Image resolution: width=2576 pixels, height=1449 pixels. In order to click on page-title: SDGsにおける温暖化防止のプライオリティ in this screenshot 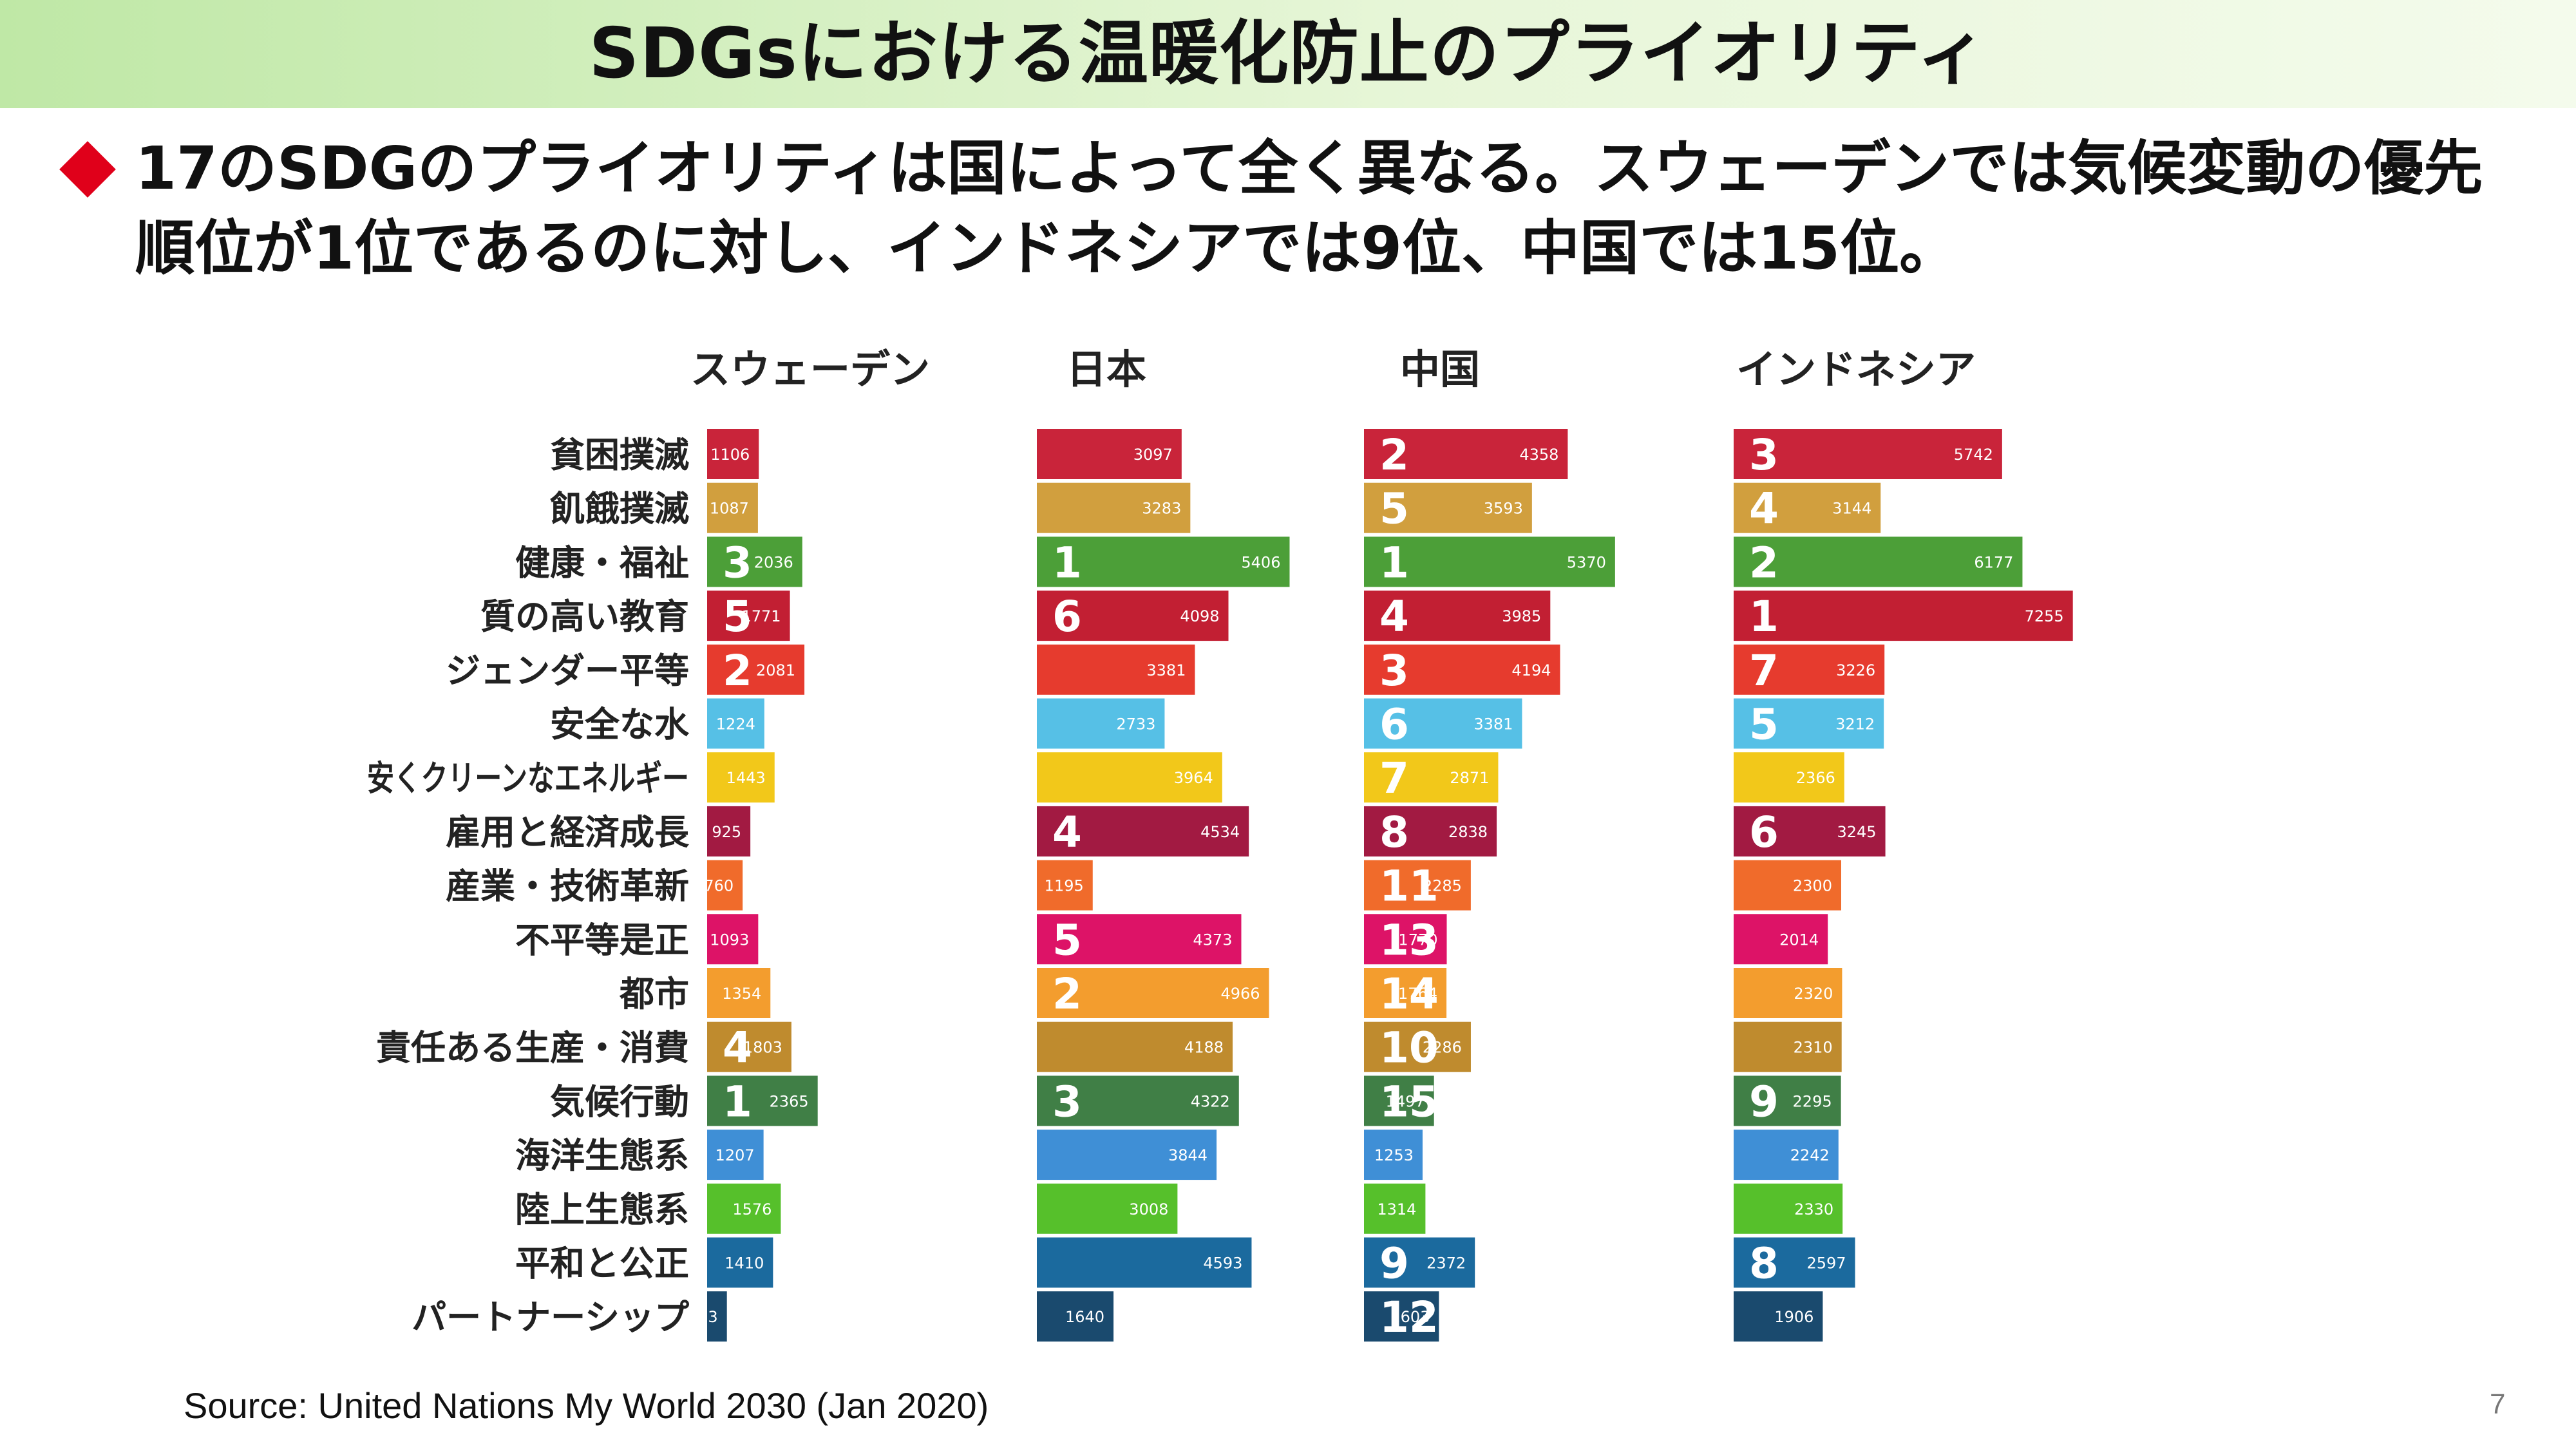, I will do `click(1288, 54)`.